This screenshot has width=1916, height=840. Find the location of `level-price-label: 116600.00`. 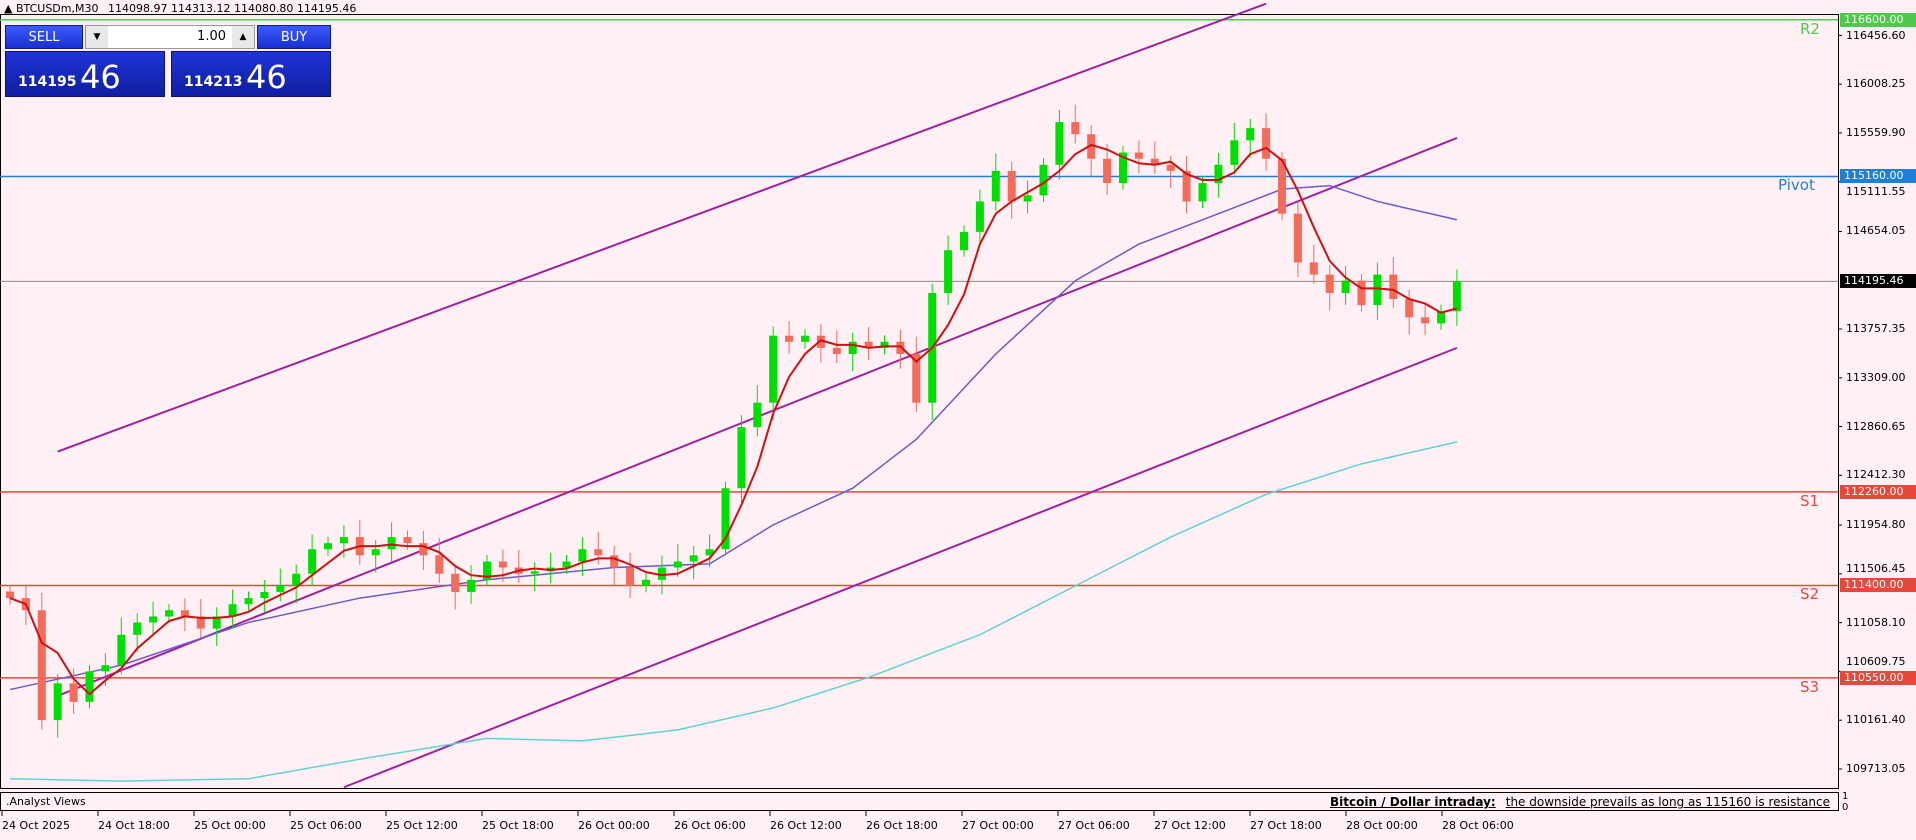

level-price-label: 116600.00 is located at coordinates (1878, 19).